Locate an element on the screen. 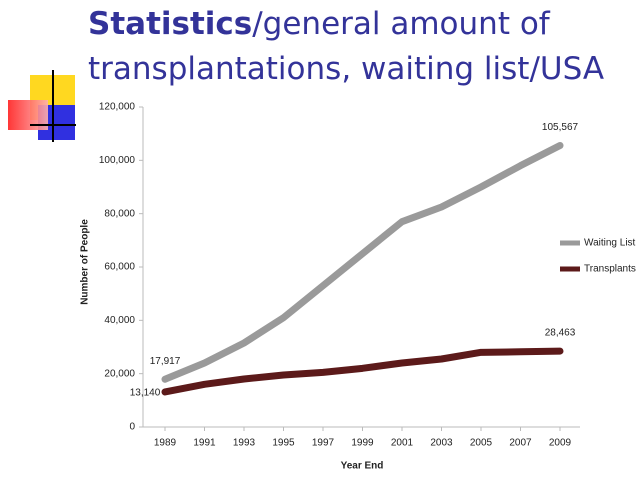  x-tick-label: 2005 is located at coordinates (481, 443).